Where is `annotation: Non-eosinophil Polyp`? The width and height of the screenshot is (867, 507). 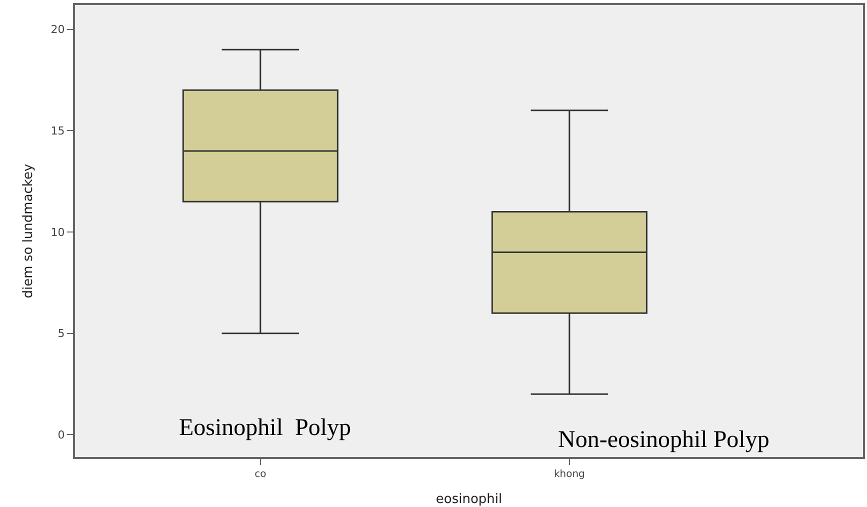 annotation: Non-eosinophil Polyp is located at coordinates (664, 440).